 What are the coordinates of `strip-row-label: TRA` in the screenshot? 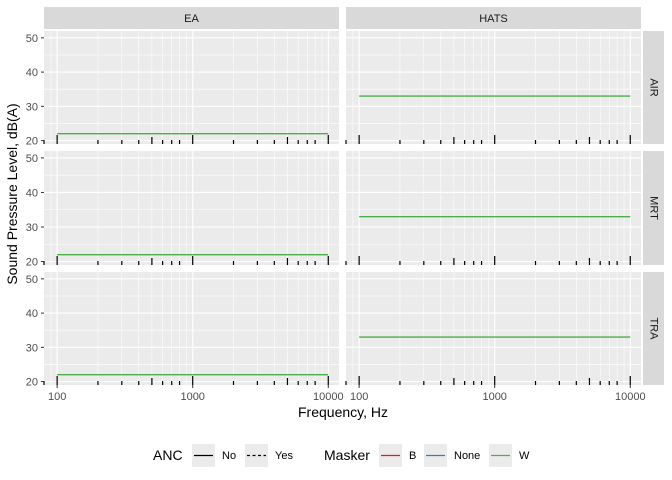 It's located at (654, 329).